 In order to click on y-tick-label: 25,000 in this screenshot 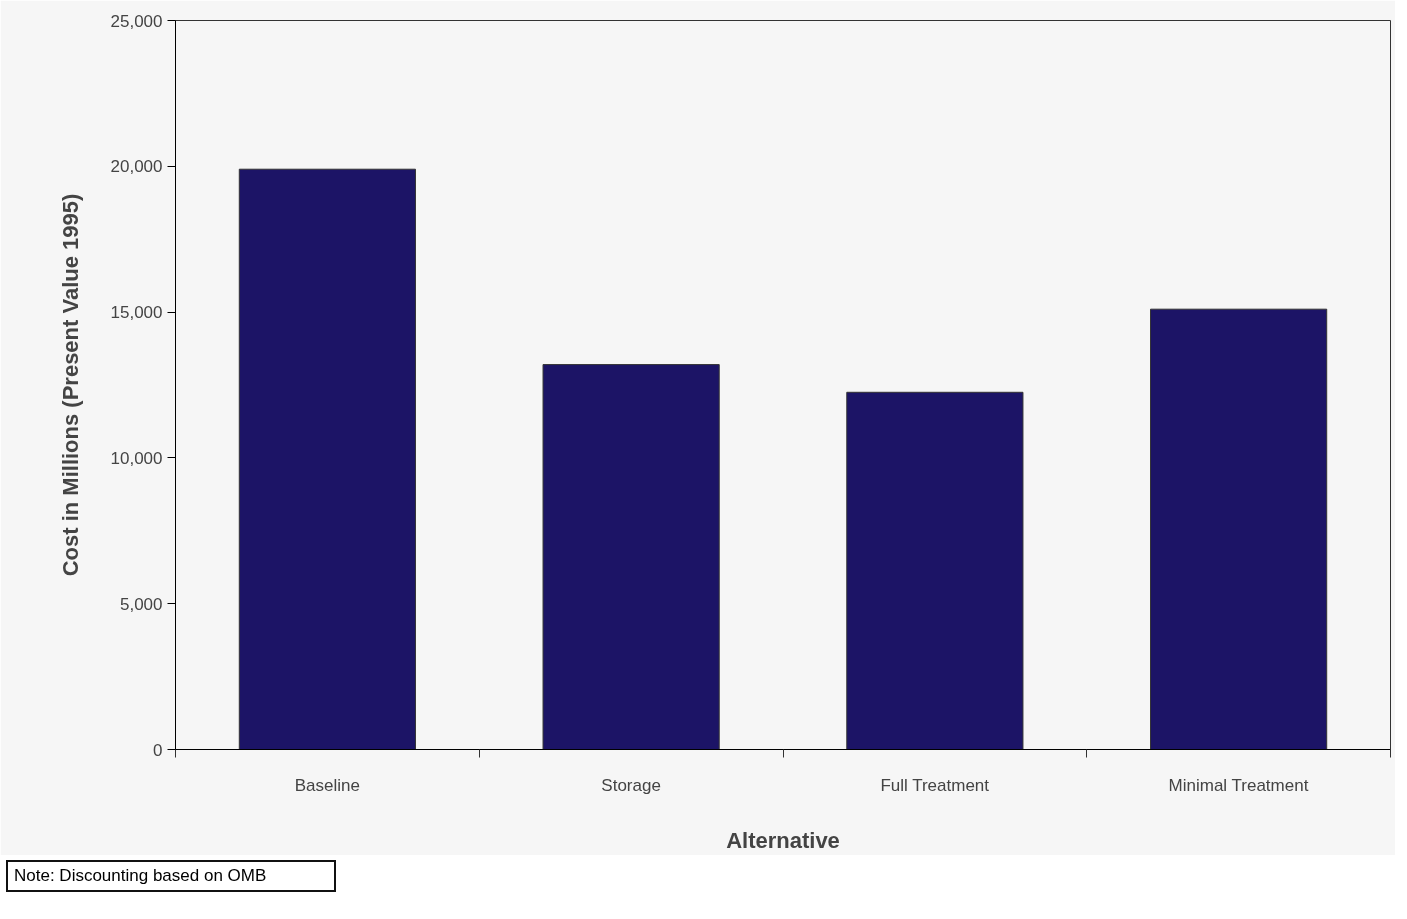, I will do `click(136, 21)`.